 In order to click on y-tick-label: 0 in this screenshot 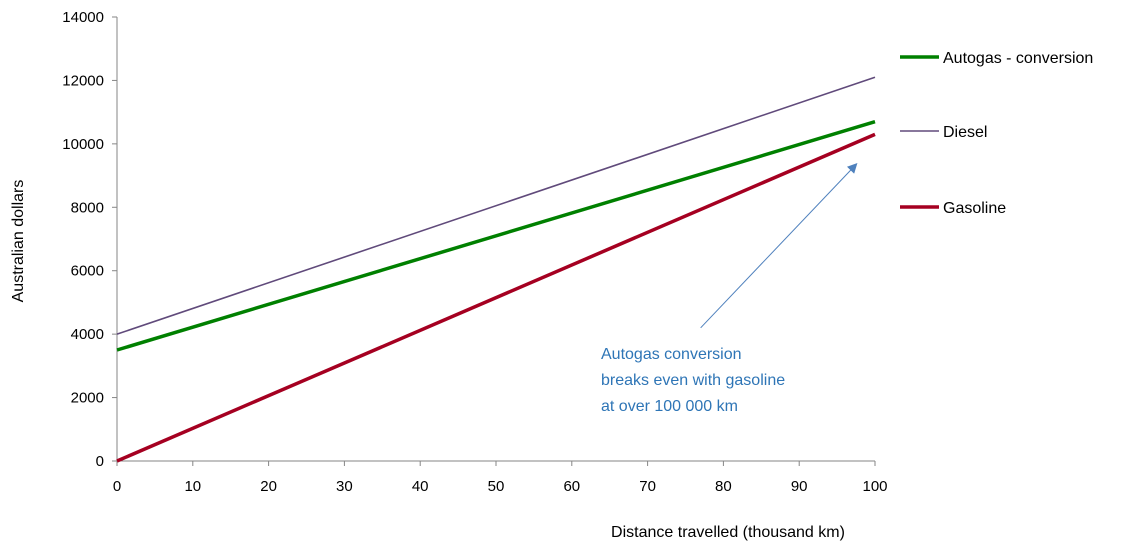, I will do `click(100, 461)`.